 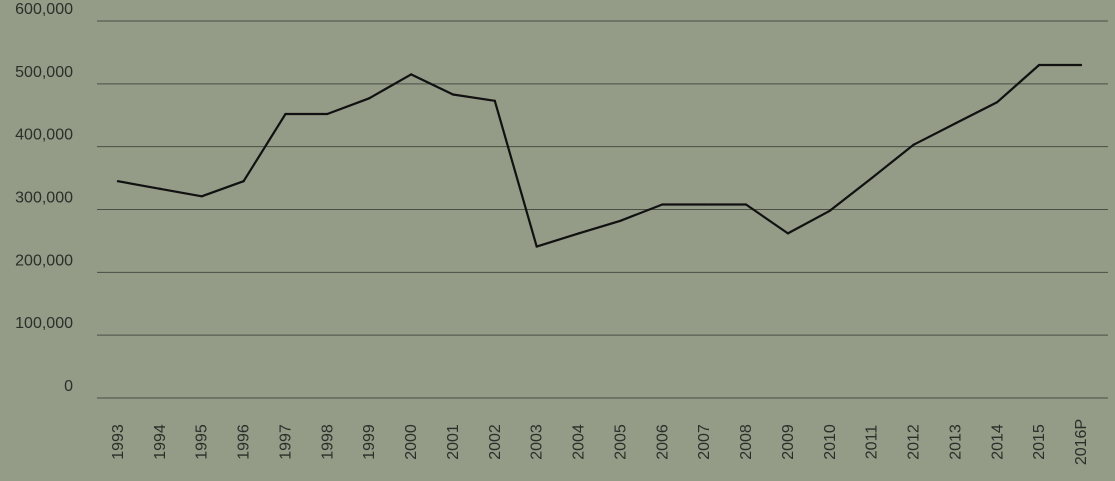 I want to click on x-tick-label: 2000, so click(x=411, y=442).